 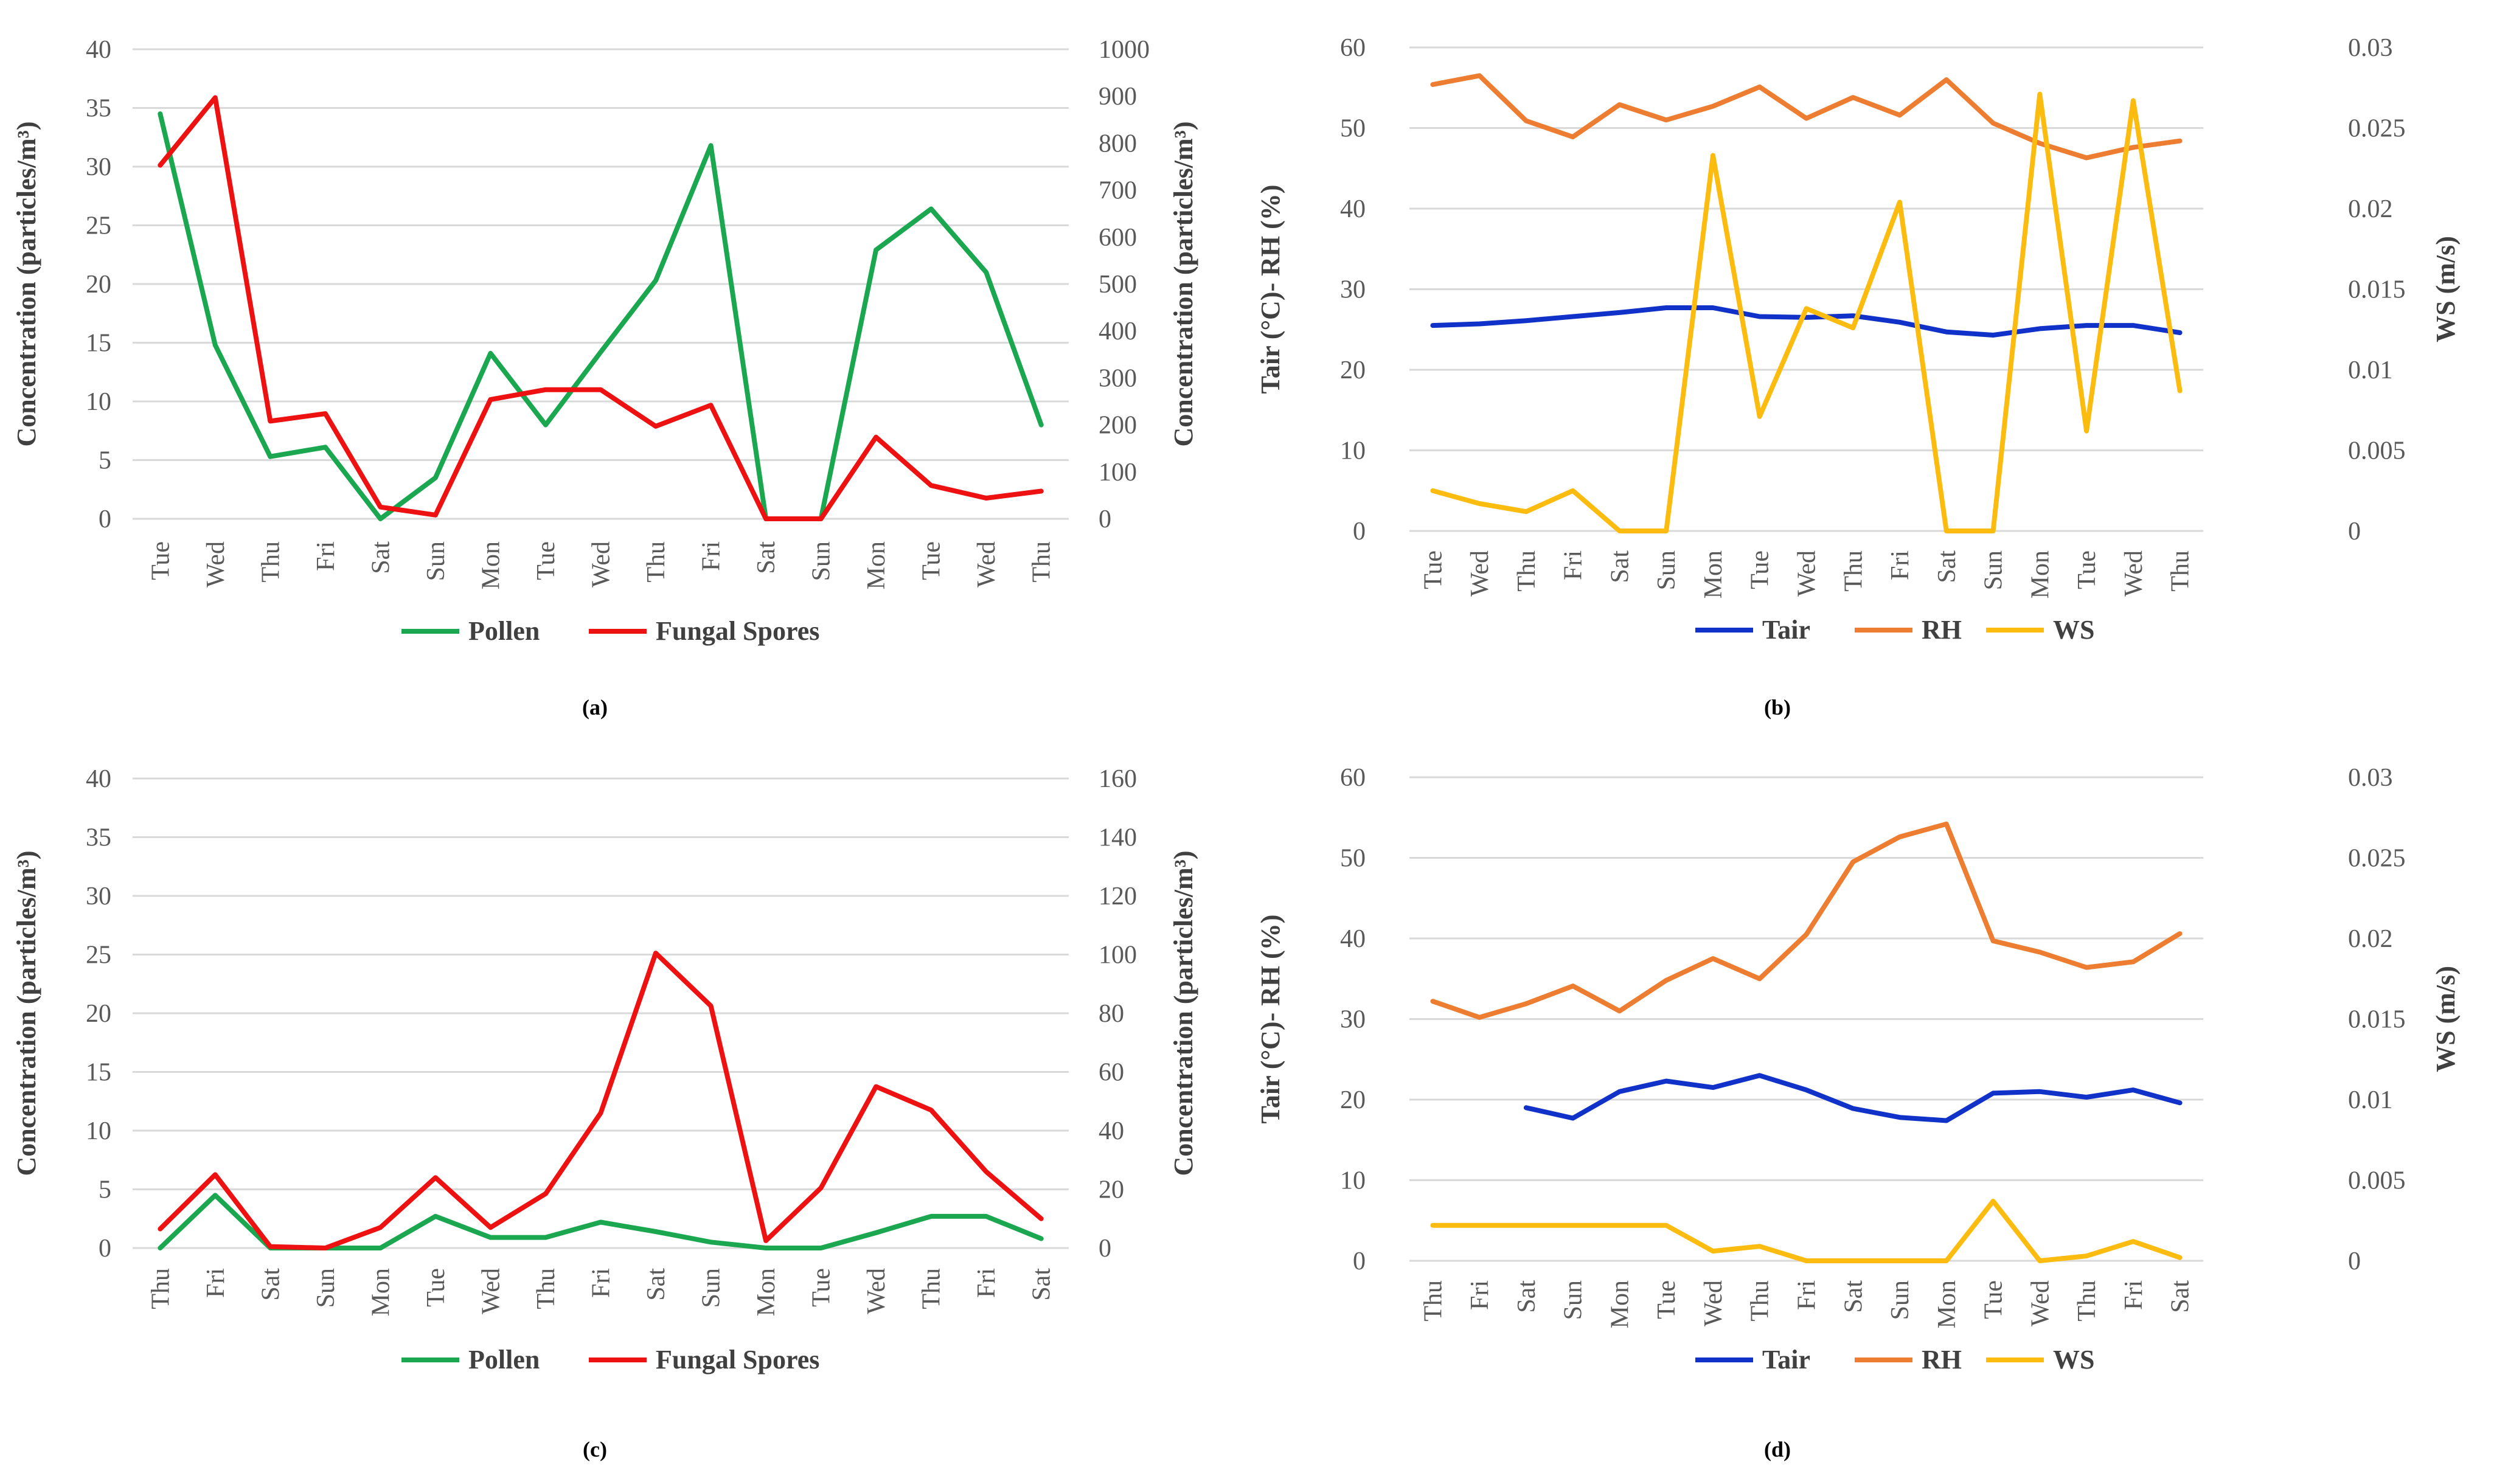 I want to click on right-tick-label: 500, so click(x=1118, y=285).